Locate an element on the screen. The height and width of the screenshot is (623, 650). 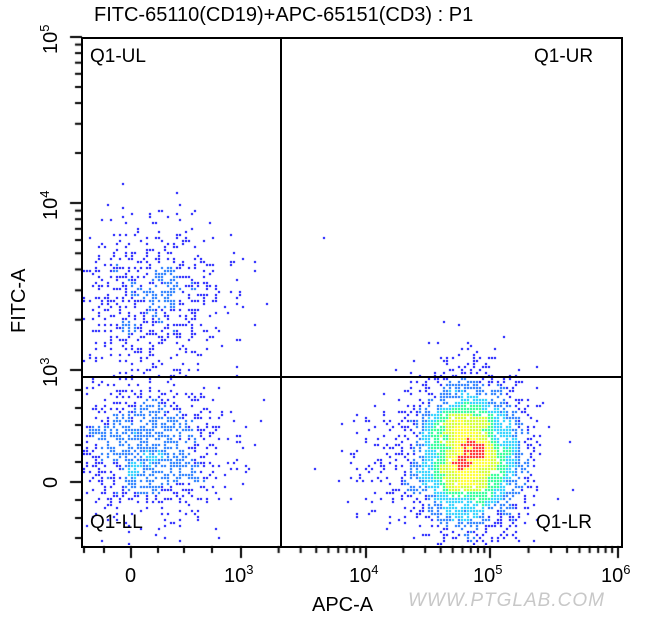
x-tick-label: 10³ is located at coordinates (239, 574).